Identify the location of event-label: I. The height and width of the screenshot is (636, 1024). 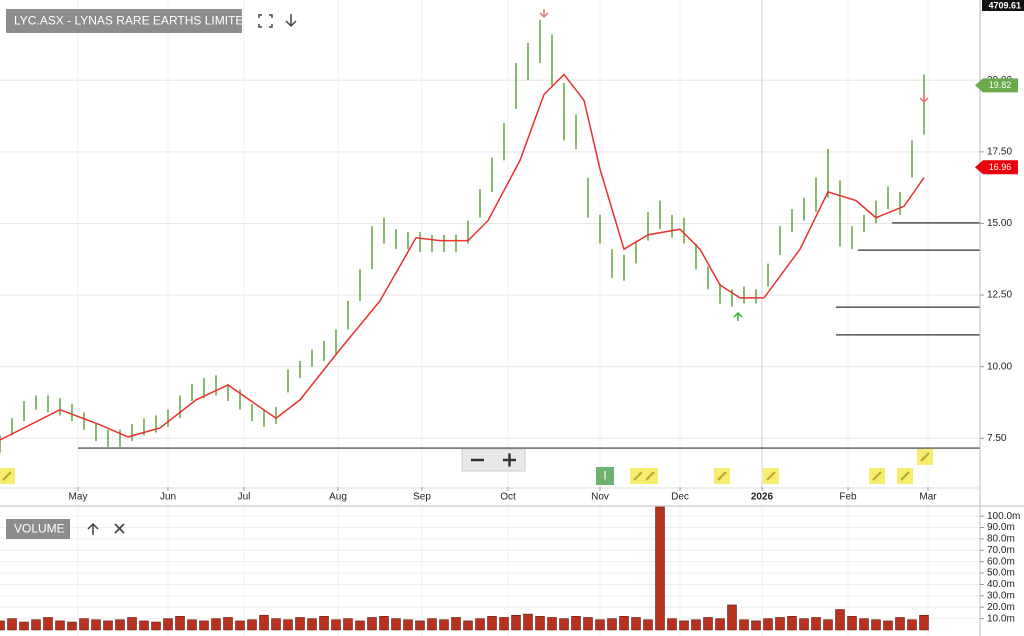
(604, 476).